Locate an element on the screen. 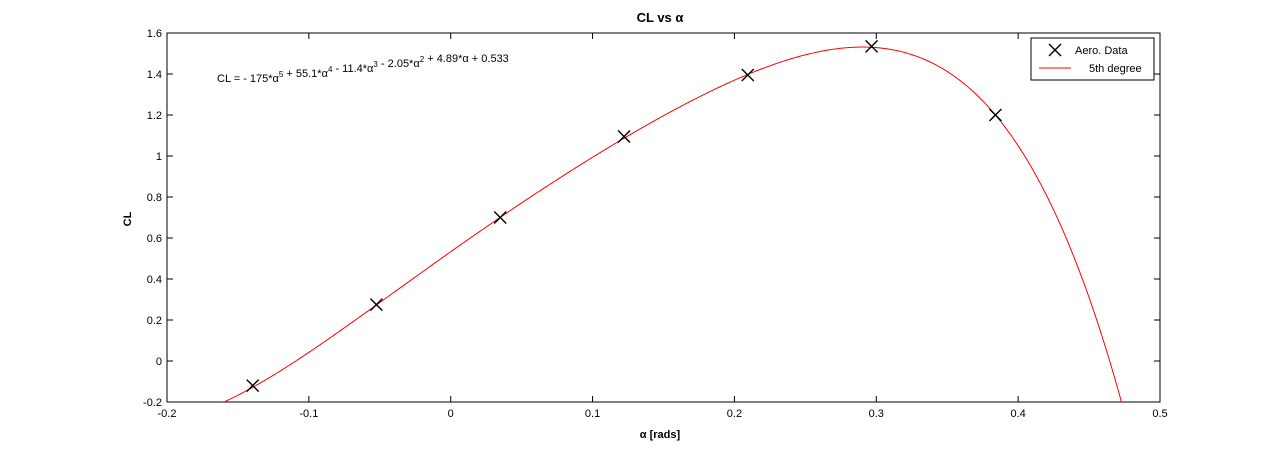  x-tick-label: 0.3 is located at coordinates (876, 414).